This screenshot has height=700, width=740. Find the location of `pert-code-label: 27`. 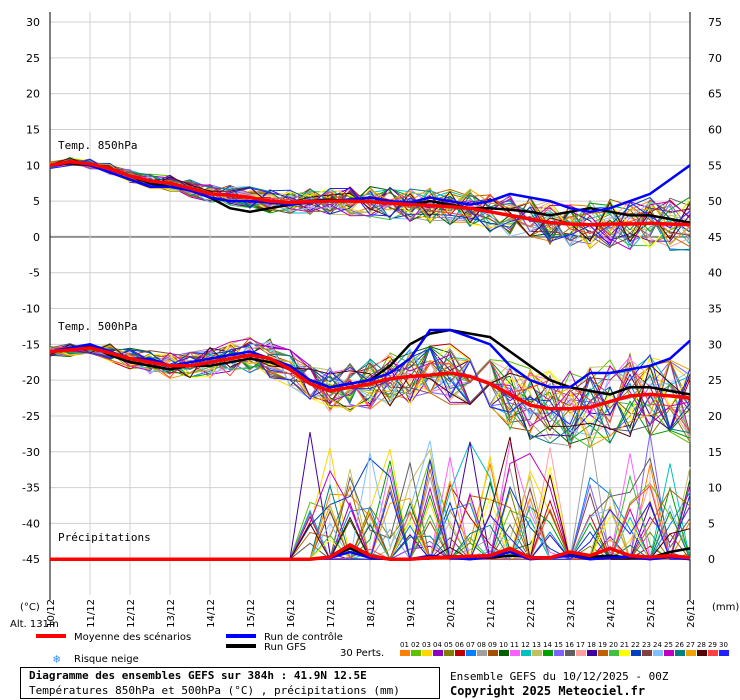

pert-code-label: 27 is located at coordinates (690, 645).